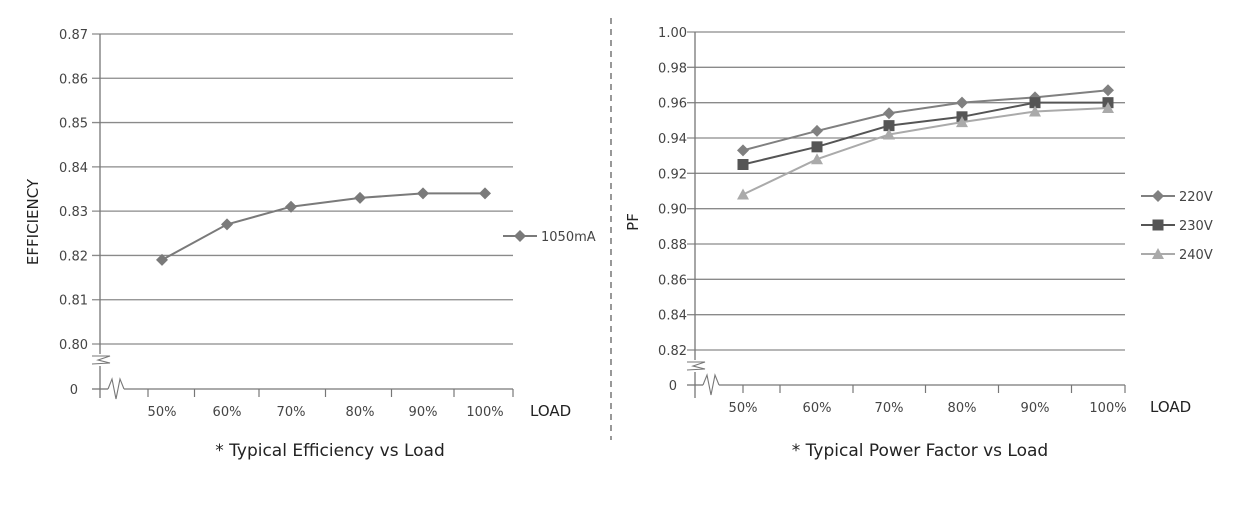 This screenshot has height=510, width=1260. Describe the element at coordinates (73, 301) in the screenshot. I see `y-tick-label: 0.81` at that location.